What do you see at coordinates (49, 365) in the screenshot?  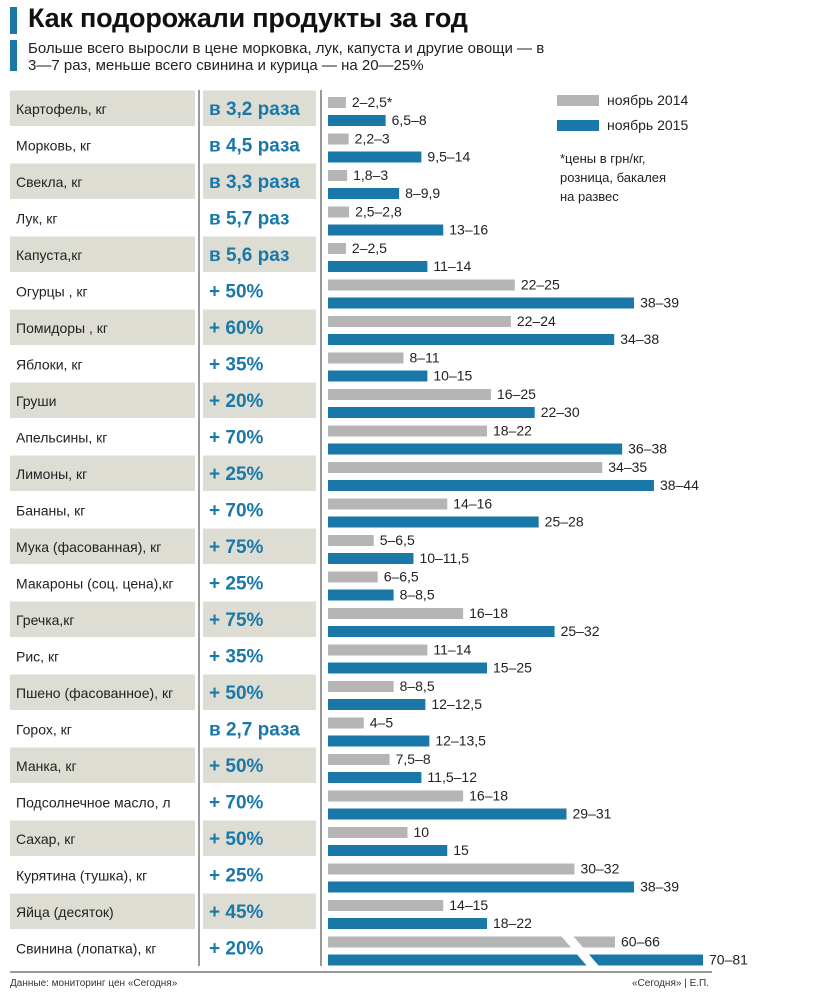 I see `product-label: Яблоки, кг` at bounding box center [49, 365].